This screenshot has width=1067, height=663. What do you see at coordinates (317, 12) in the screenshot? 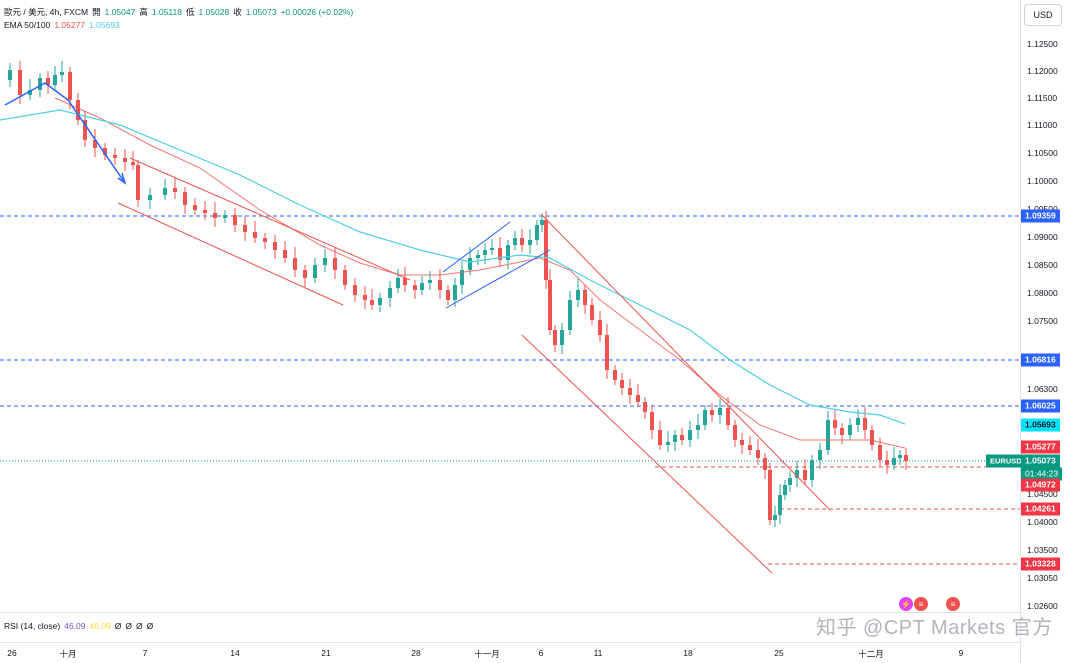
I see `change-value: +0.00026 (+0.02%)` at bounding box center [317, 12].